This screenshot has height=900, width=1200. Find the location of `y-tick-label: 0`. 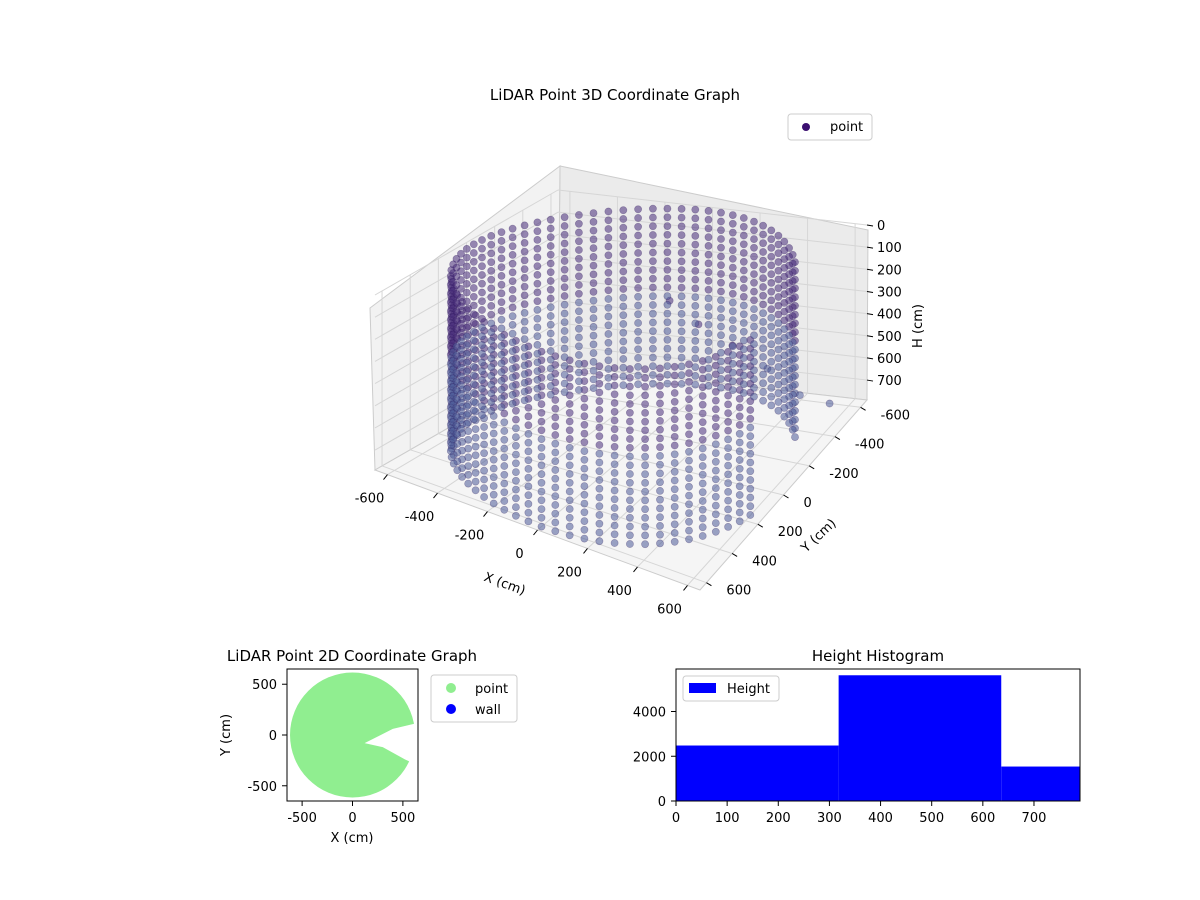

y-tick-label: 0 is located at coordinates (273, 736).